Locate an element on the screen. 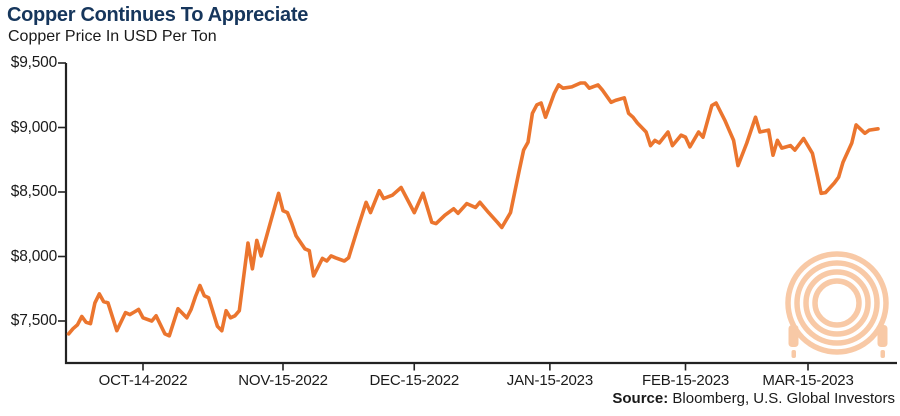 The height and width of the screenshot is (416, 900). x-tick-label: FEB-15-2023 is located at coordinates (685, 380).